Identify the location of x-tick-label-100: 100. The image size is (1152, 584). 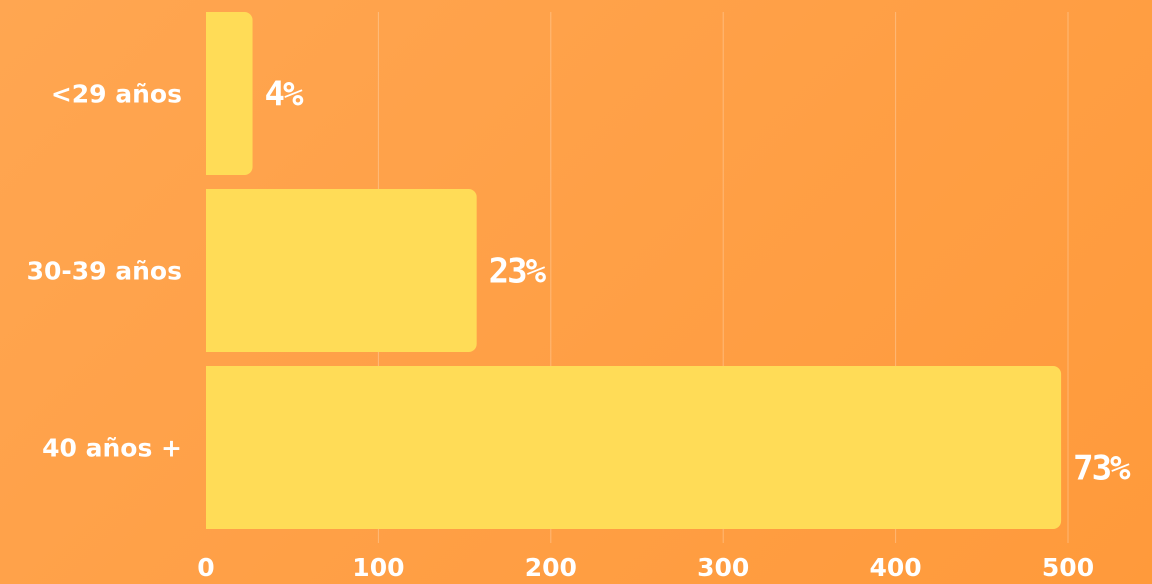
(378, 567).